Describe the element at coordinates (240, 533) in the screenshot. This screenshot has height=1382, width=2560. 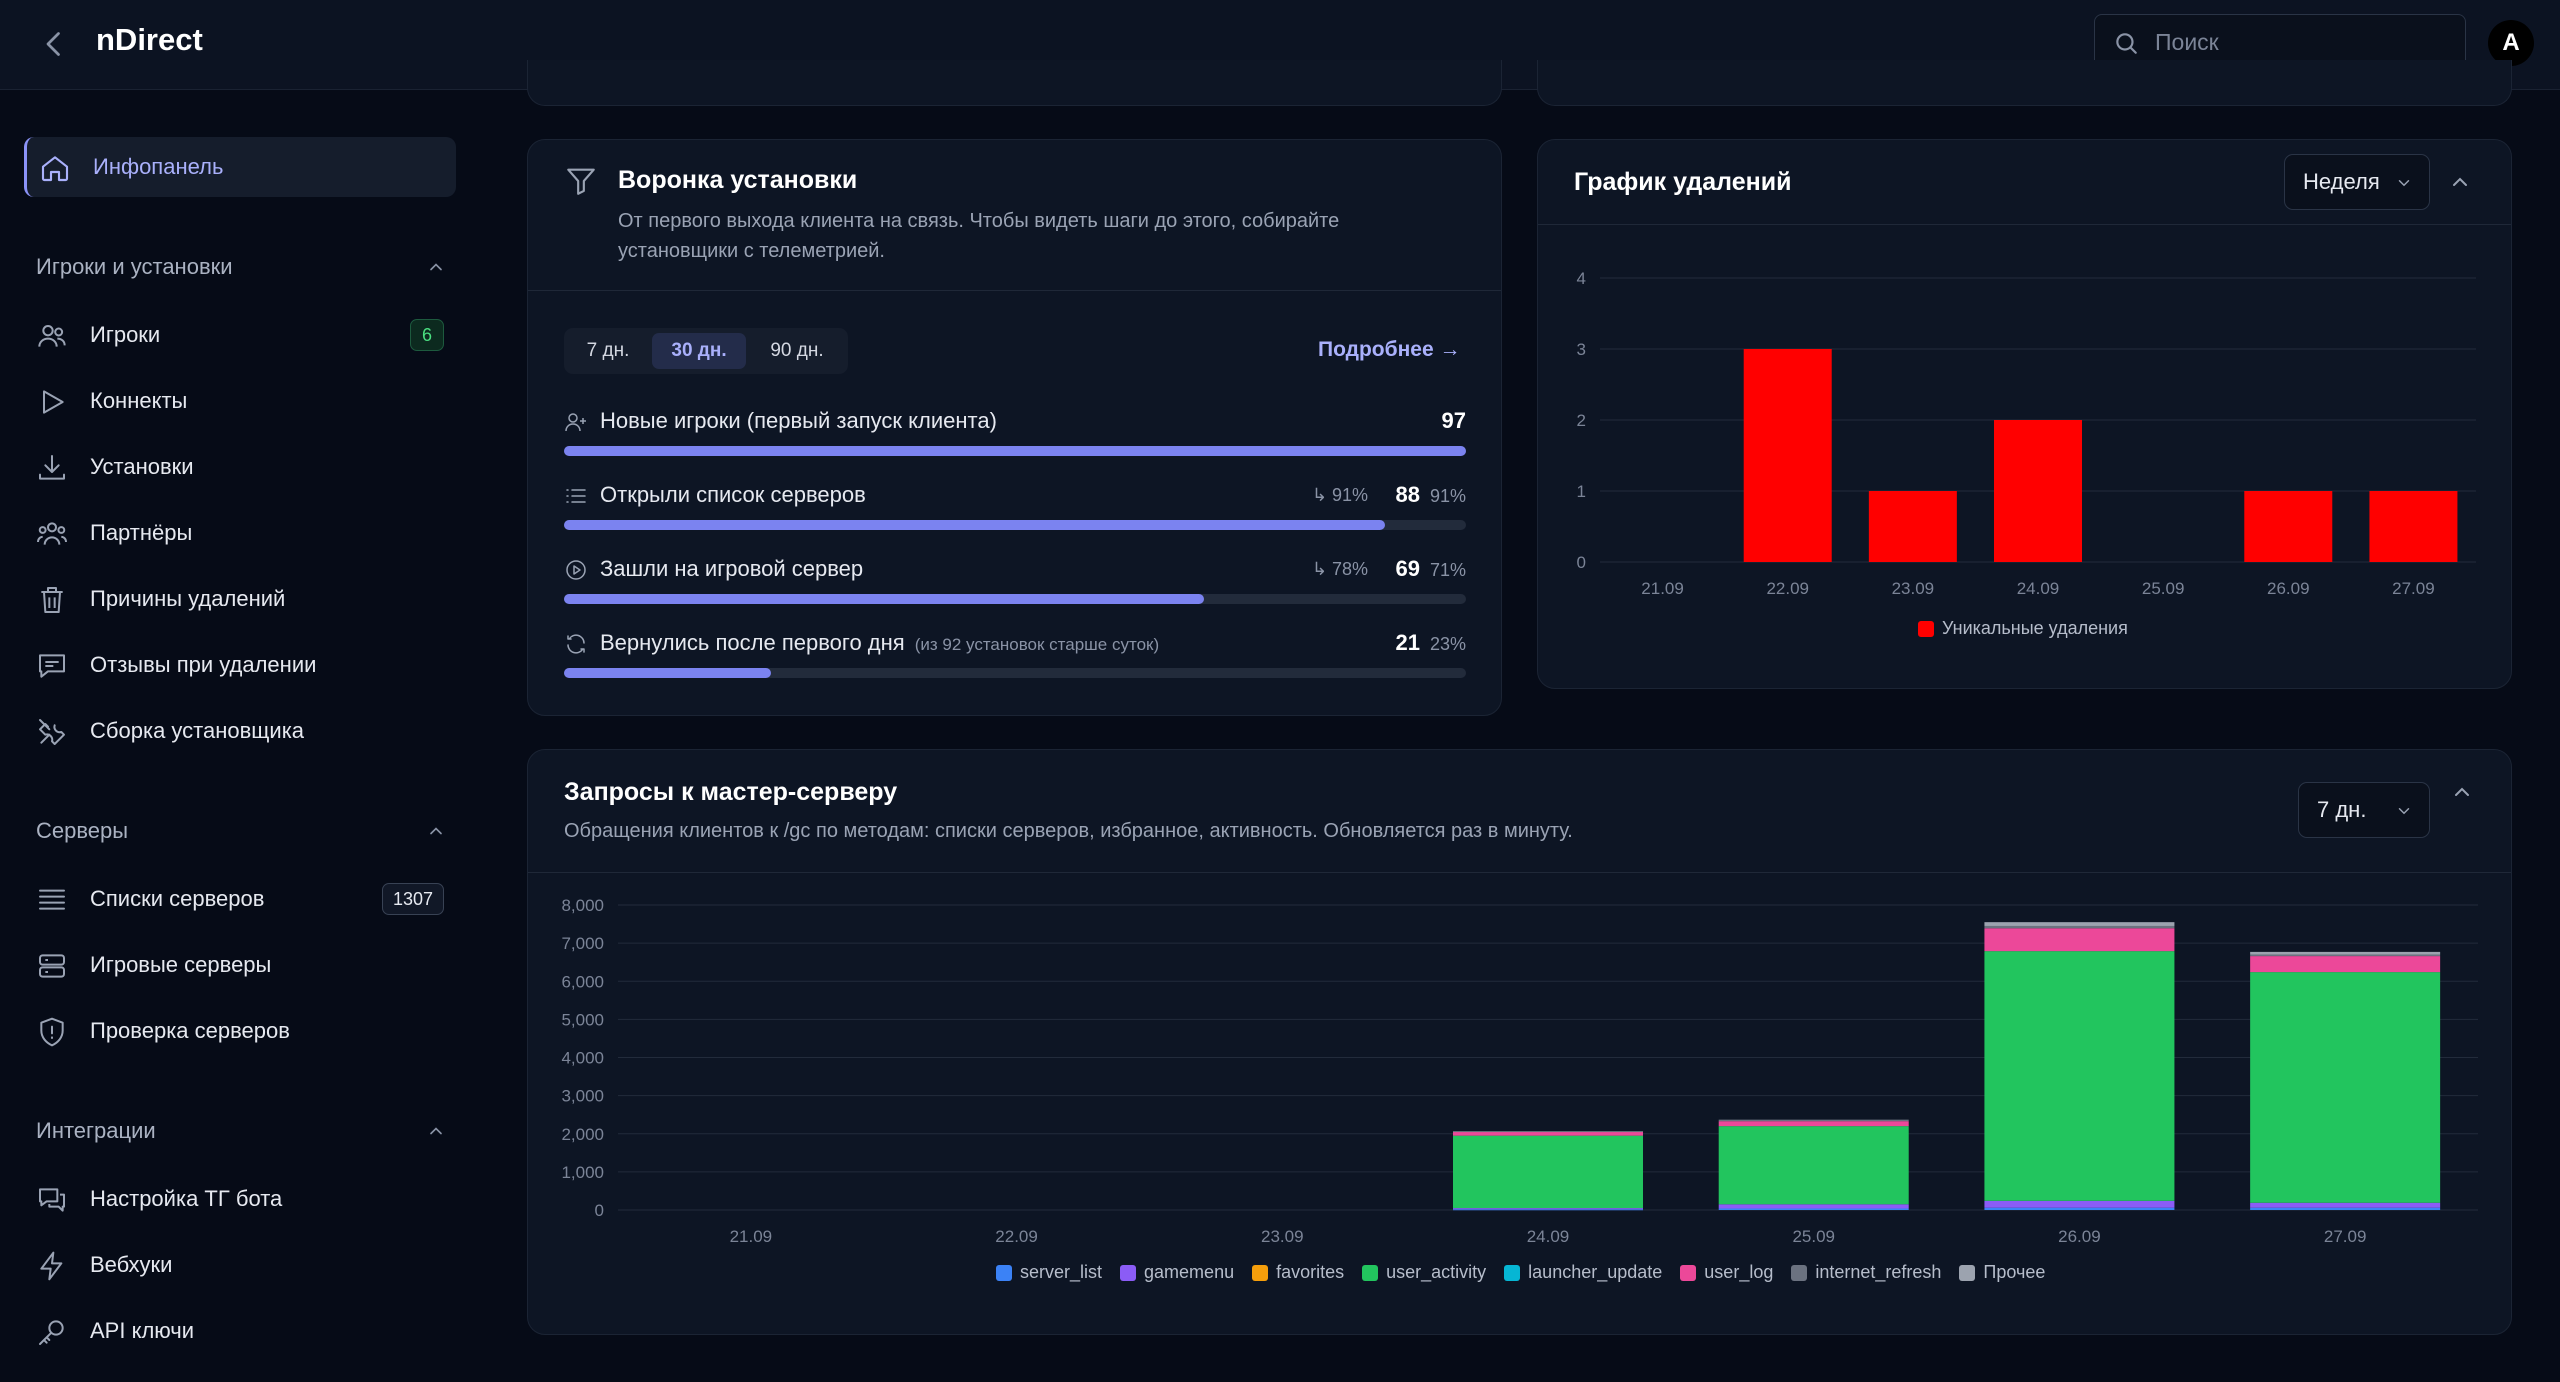
I see `sidebar-item-partners: Партнёры` at that location.